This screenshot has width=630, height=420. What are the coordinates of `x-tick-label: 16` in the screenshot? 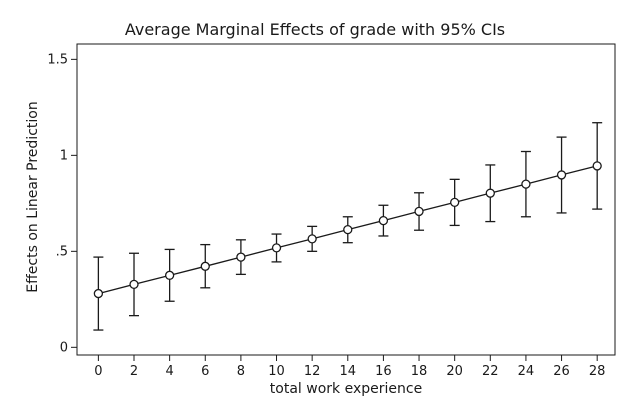 It's located at (383, 371).